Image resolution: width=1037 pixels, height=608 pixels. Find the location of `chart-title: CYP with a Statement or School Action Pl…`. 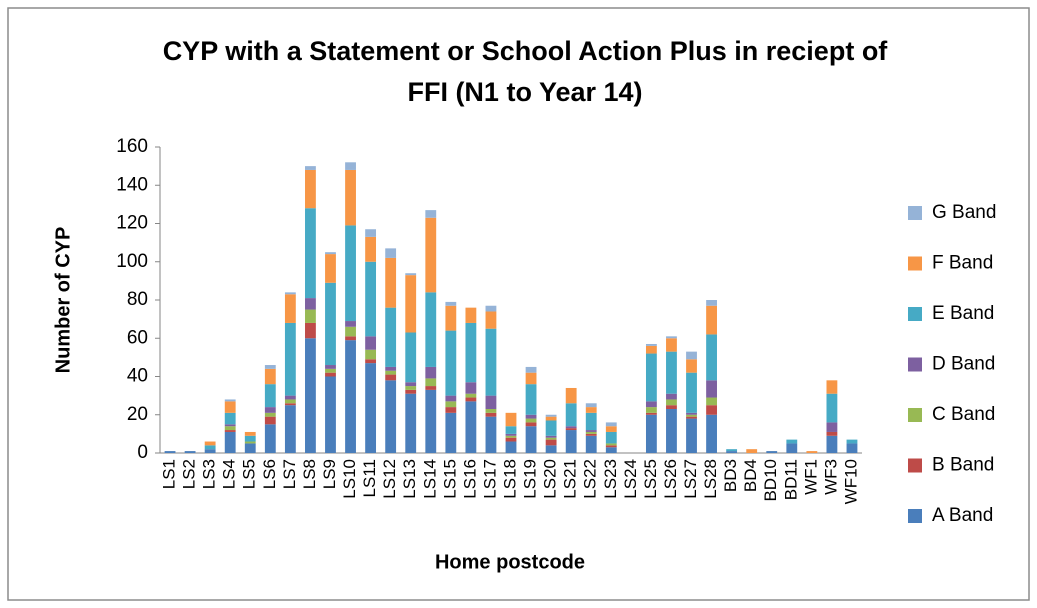

chart-title: CYP with a Statement or School Action Pl… is located at coordinates (526, 51).